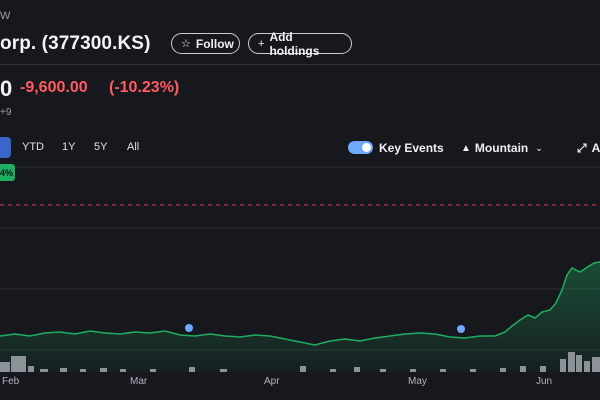 The width and height of the screenshot is (600, 400). I want to click on range-tab-1y: 1Y, so click(69, 147).